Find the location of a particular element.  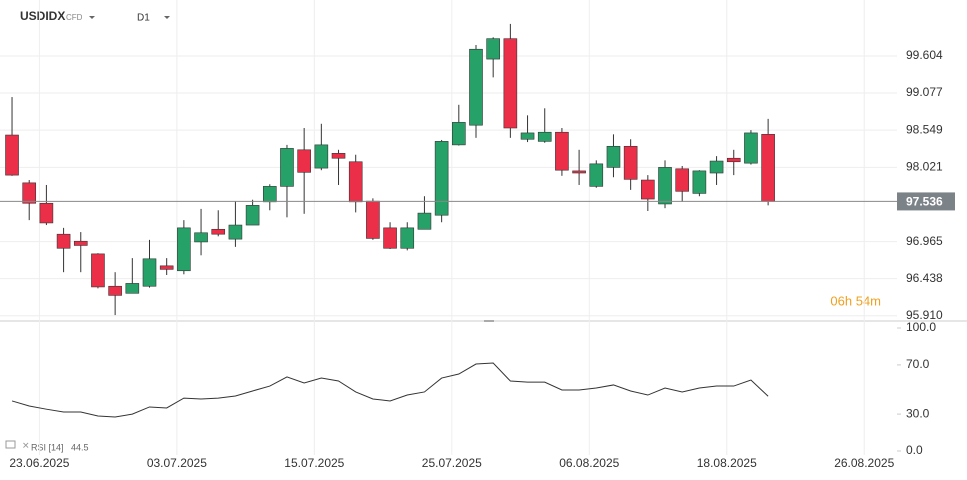

y-tick-label: 96.965 is located at coordinates (924, 241).